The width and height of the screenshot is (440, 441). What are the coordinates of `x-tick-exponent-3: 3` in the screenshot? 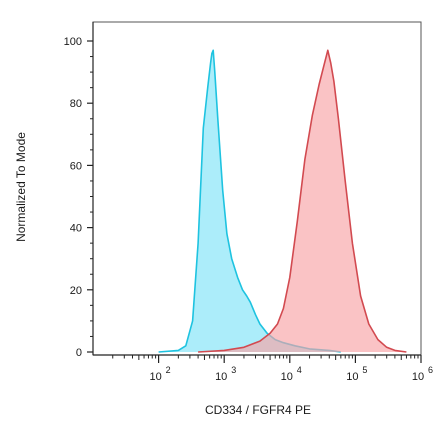 It's located at (233, 370).